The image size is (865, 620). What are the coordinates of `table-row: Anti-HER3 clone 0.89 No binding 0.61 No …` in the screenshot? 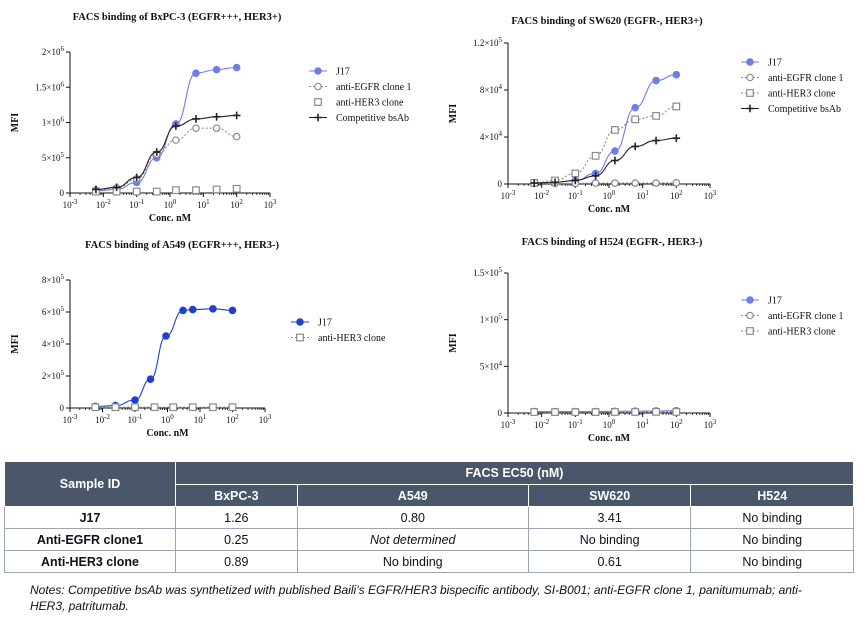 It's located at (429, 561).